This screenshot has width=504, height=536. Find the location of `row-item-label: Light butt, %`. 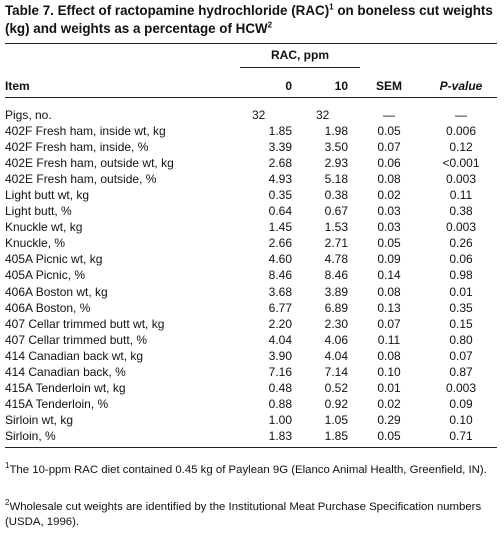

row-item-label: Light butt, % is located at coordinates (38, 211).